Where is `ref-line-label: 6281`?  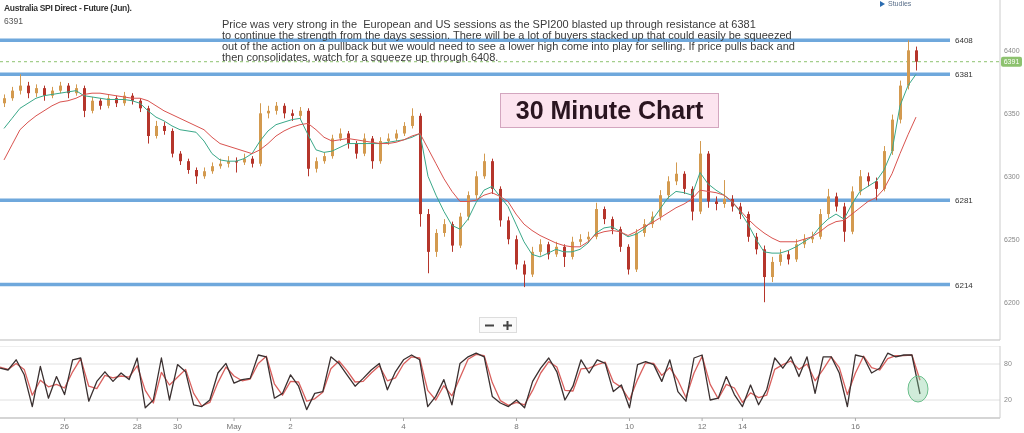 ref-line-label: 6281 is located at coordinates (964, 201).